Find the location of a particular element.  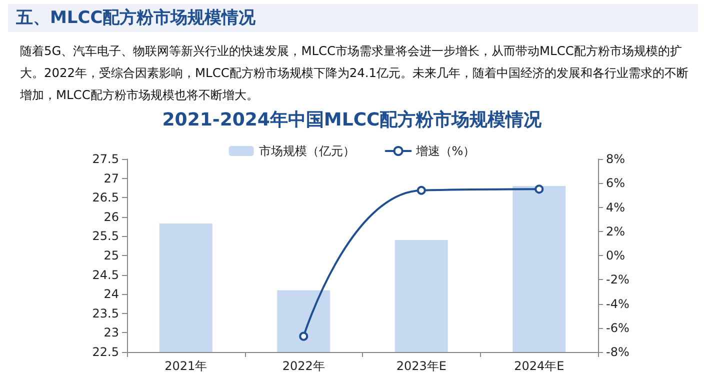

y2-tick-label: -2% is located at coordinates (618, 279).